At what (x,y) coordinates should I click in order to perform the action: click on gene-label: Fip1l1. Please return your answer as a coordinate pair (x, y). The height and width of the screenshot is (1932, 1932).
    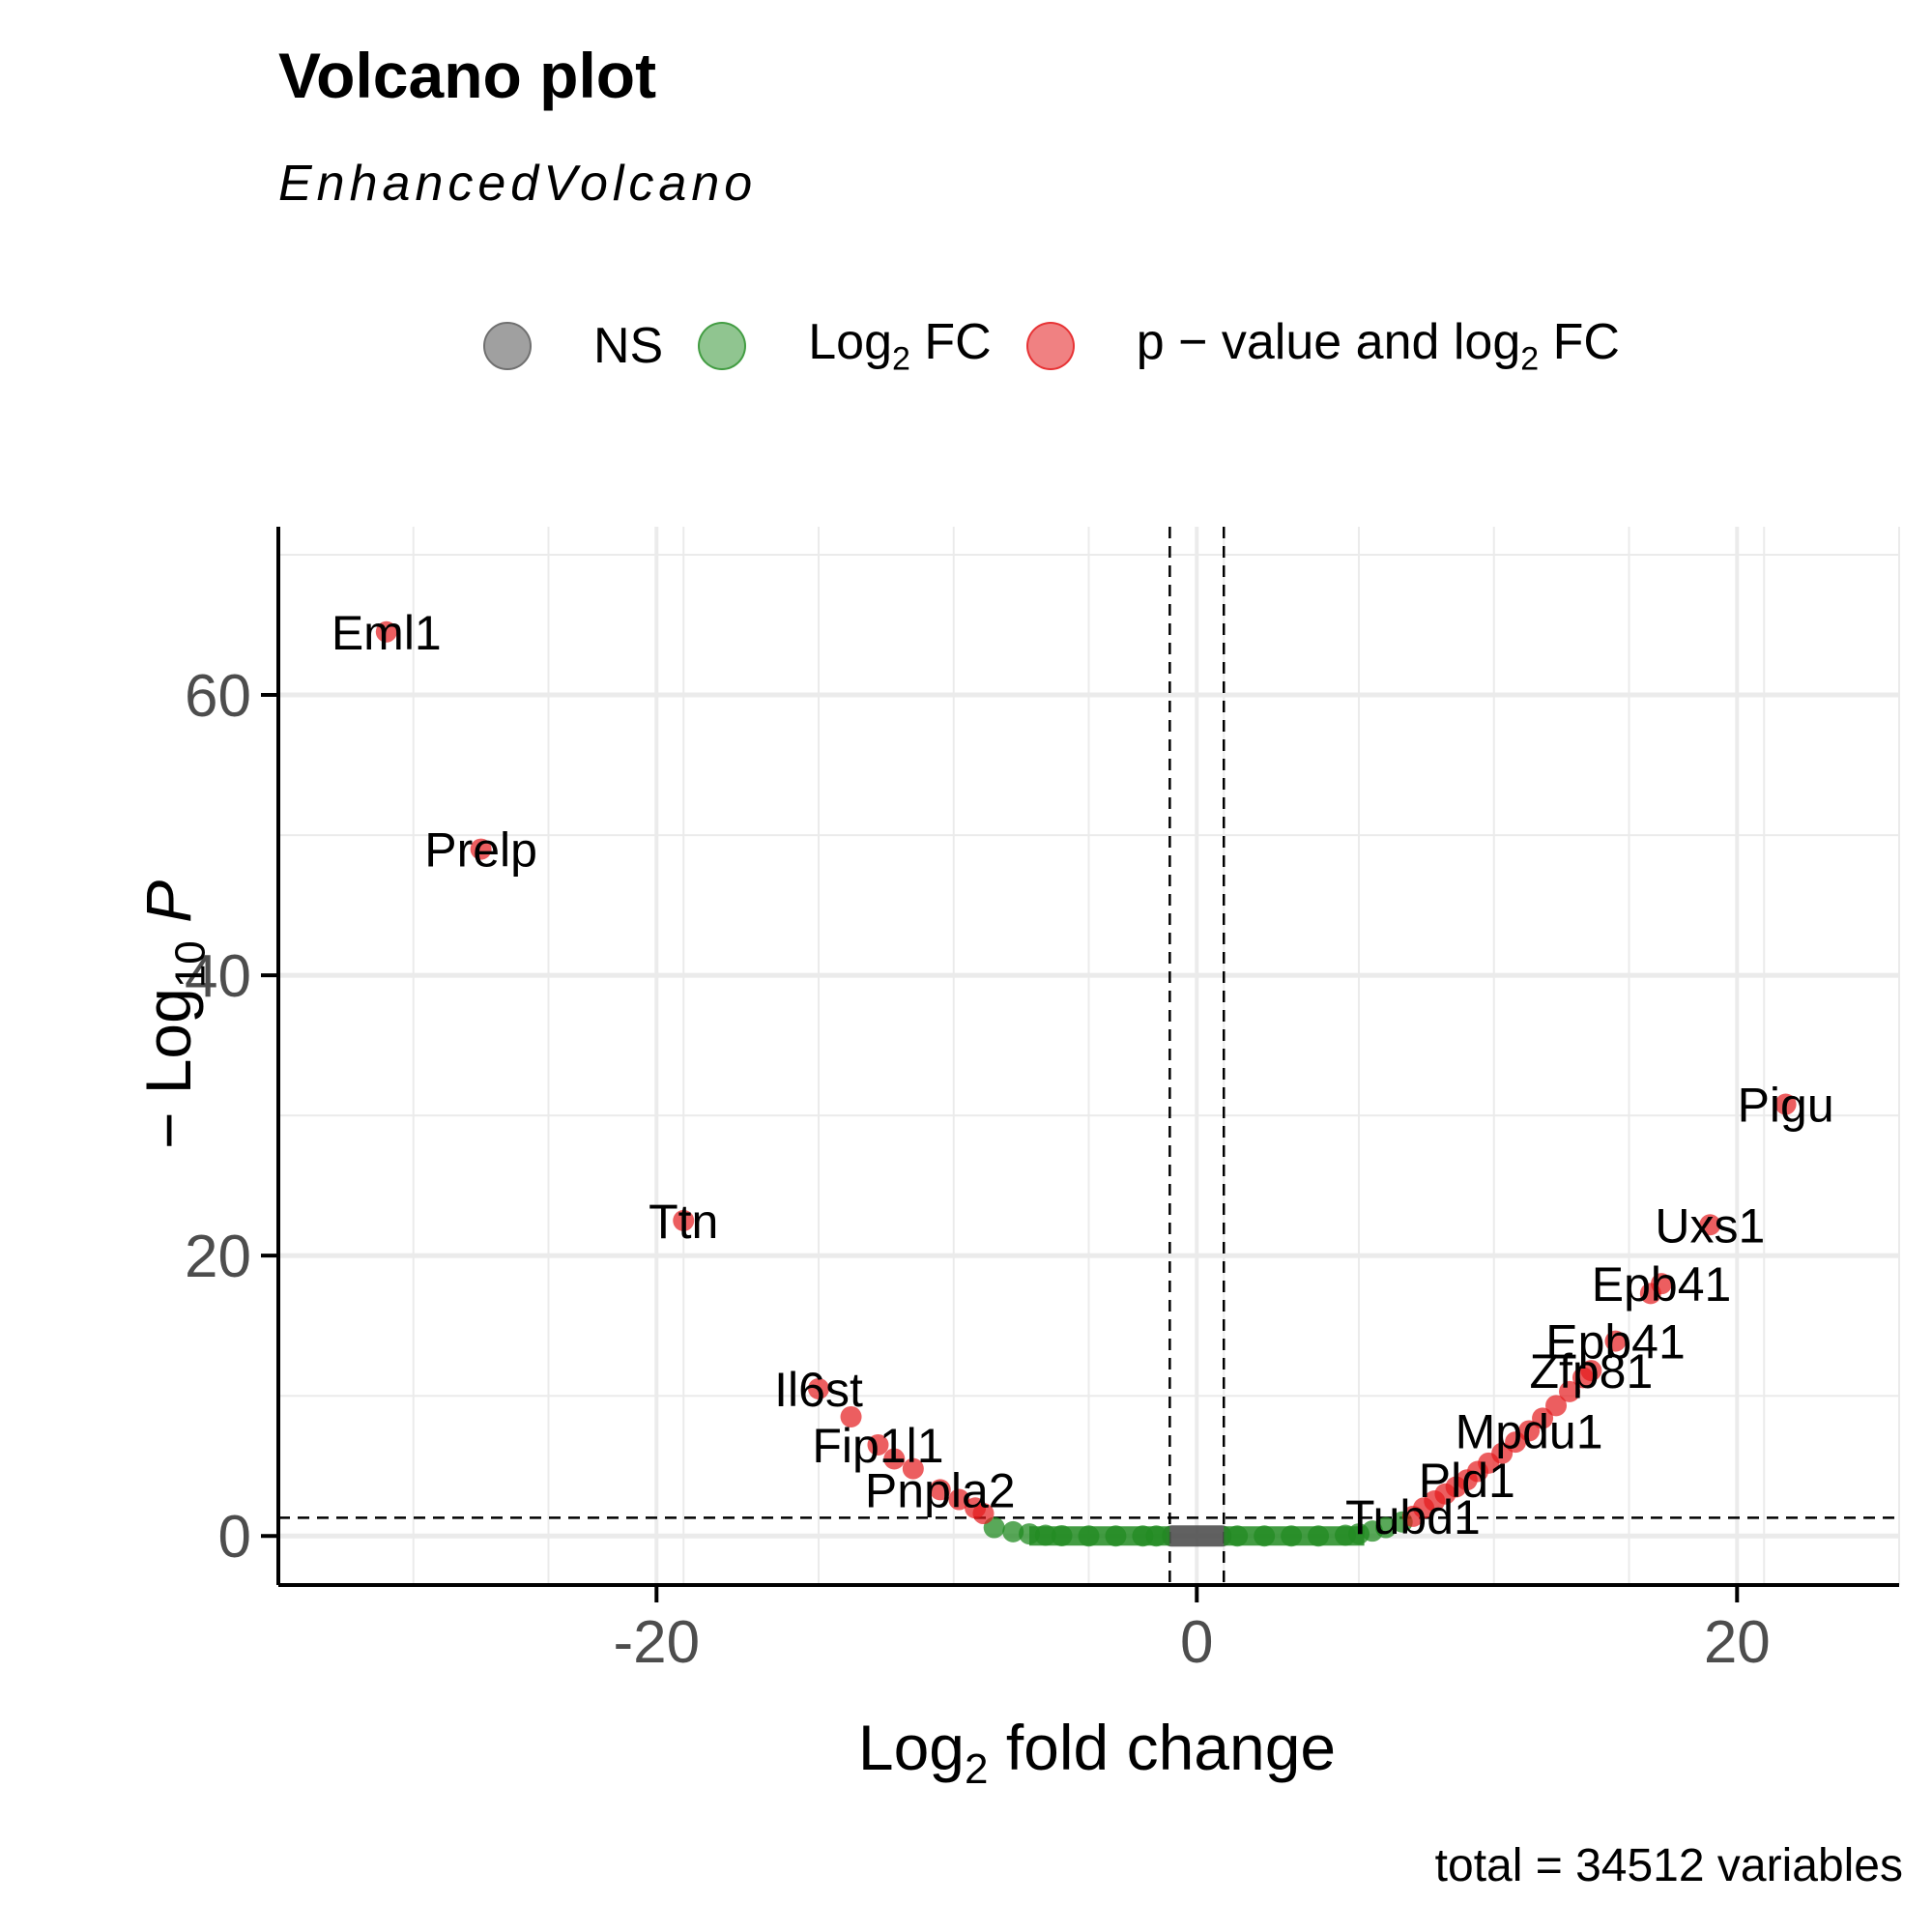
    Looking at the image, I should click on (877, 1446).